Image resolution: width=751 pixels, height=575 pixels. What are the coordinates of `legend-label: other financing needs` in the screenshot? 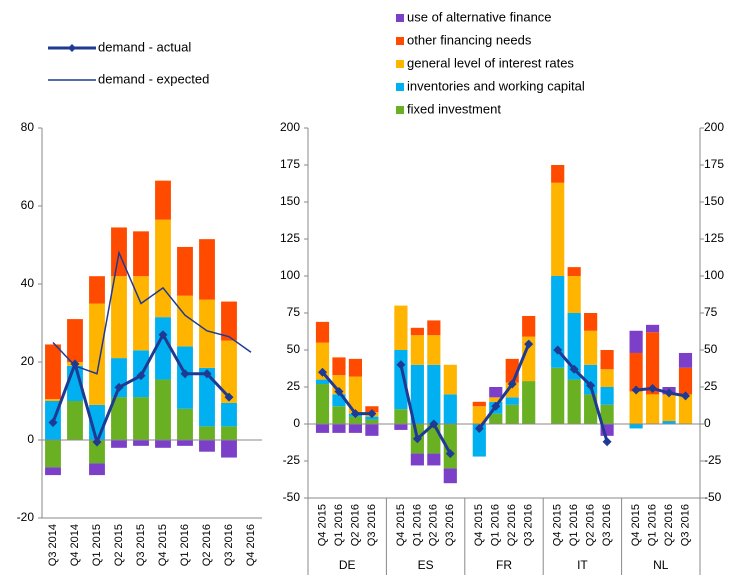 It's located at (469, 39).